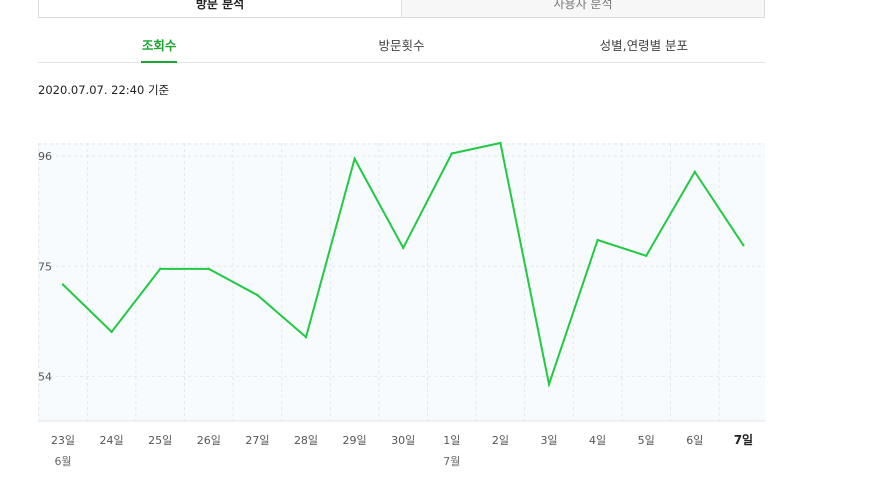 This screenshot has height=485, width=883. What do you see at coordinates (583, 5) in the screenshot?
I see `tab-user-analysis-label: 사용자 분석` at bounding box center [583, 5].